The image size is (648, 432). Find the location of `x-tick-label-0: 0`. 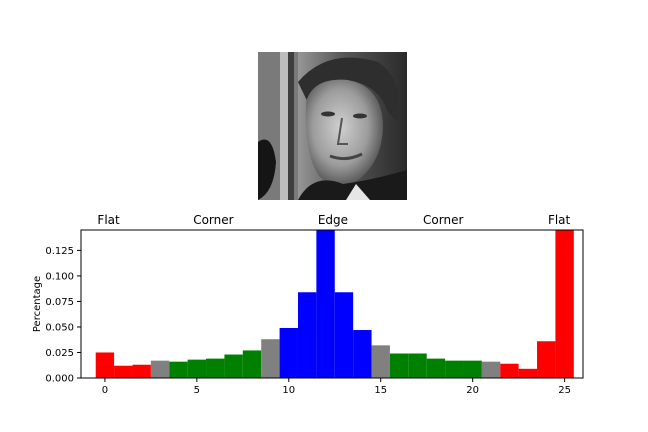

x-tick-label-0: 0 is located at coordinates (105, 390).